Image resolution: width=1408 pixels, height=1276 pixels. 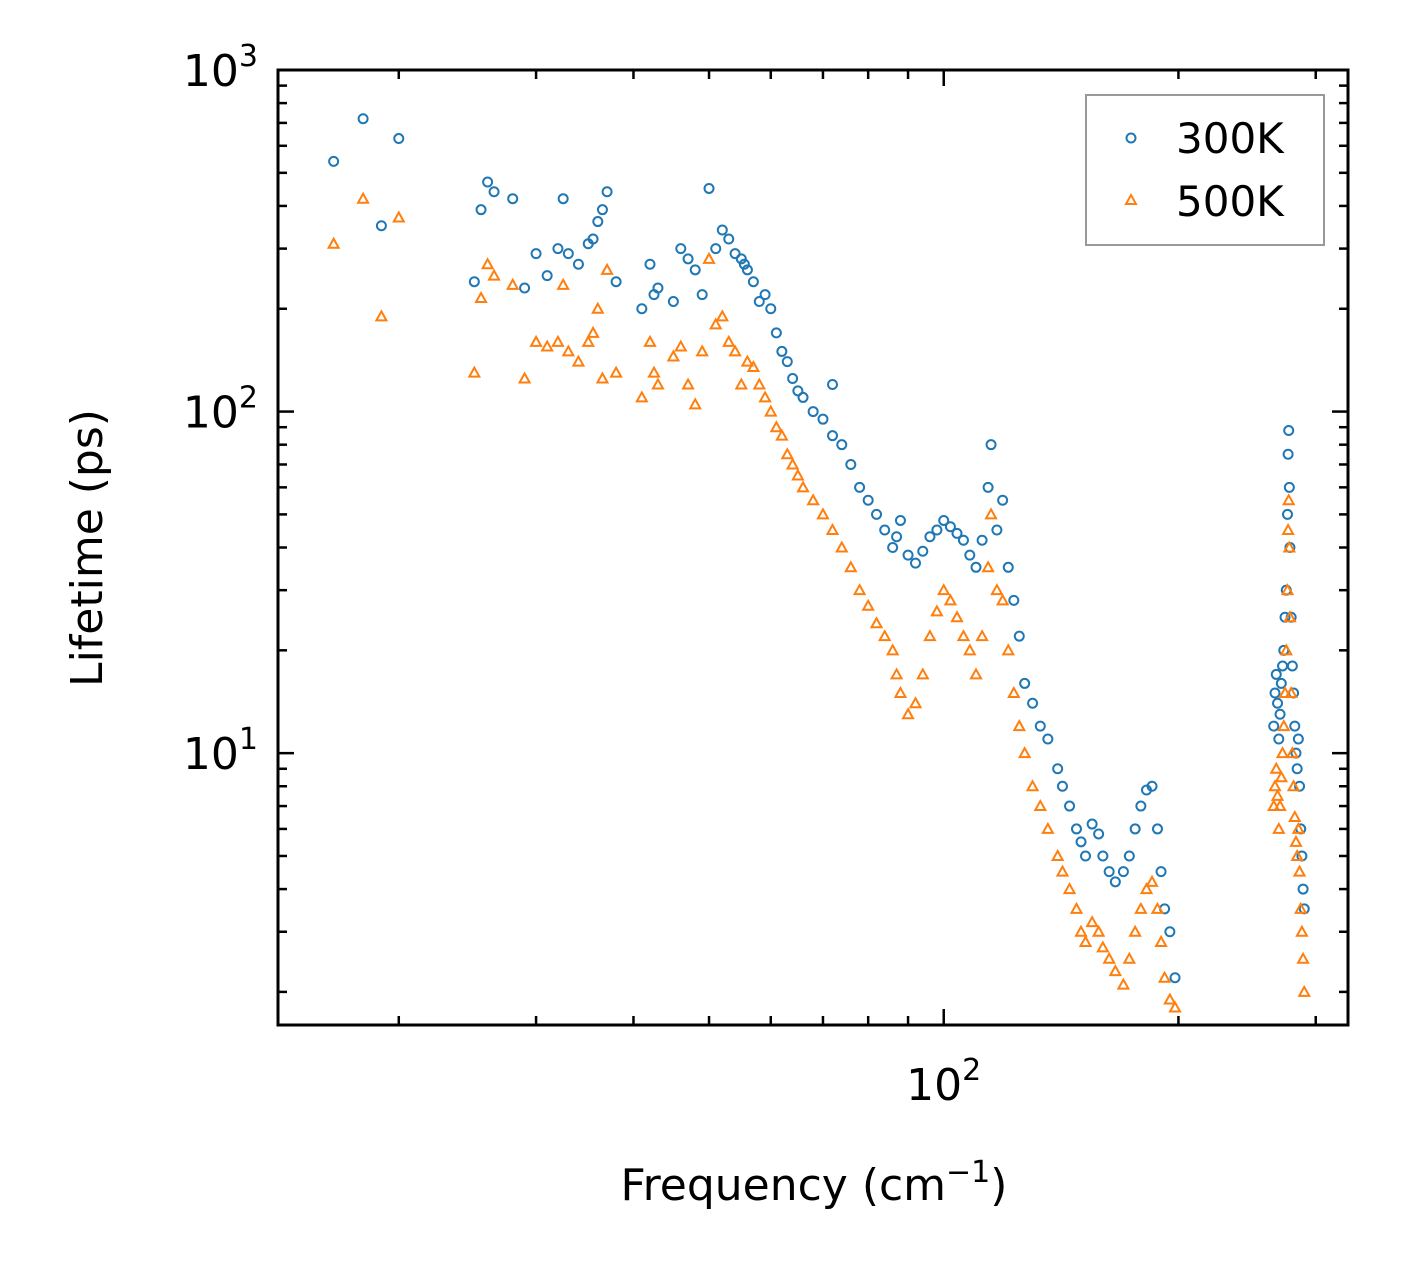 I want to click on legend-label-300k: 300K, so click(x=1230, y=138).